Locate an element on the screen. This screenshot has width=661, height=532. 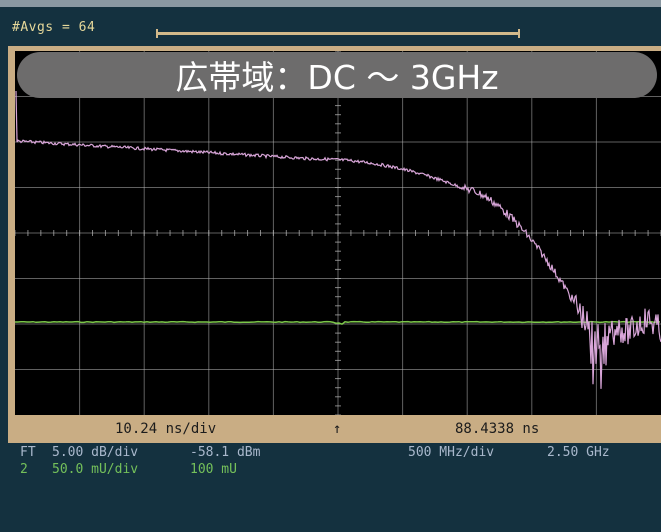
time-per-div-label: 10.24 ns/div is located at coordinates (166, 429).